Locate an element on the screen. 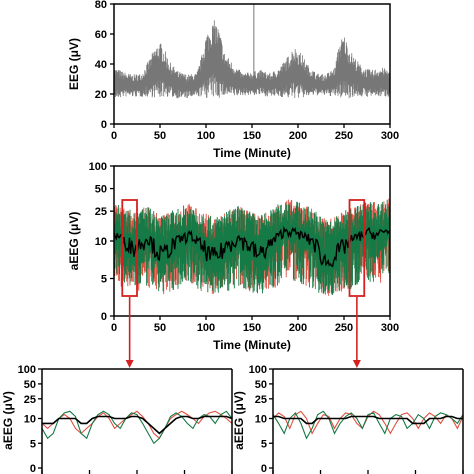  eeg-xtick-label: 200 is located at coordinates (298, 136).